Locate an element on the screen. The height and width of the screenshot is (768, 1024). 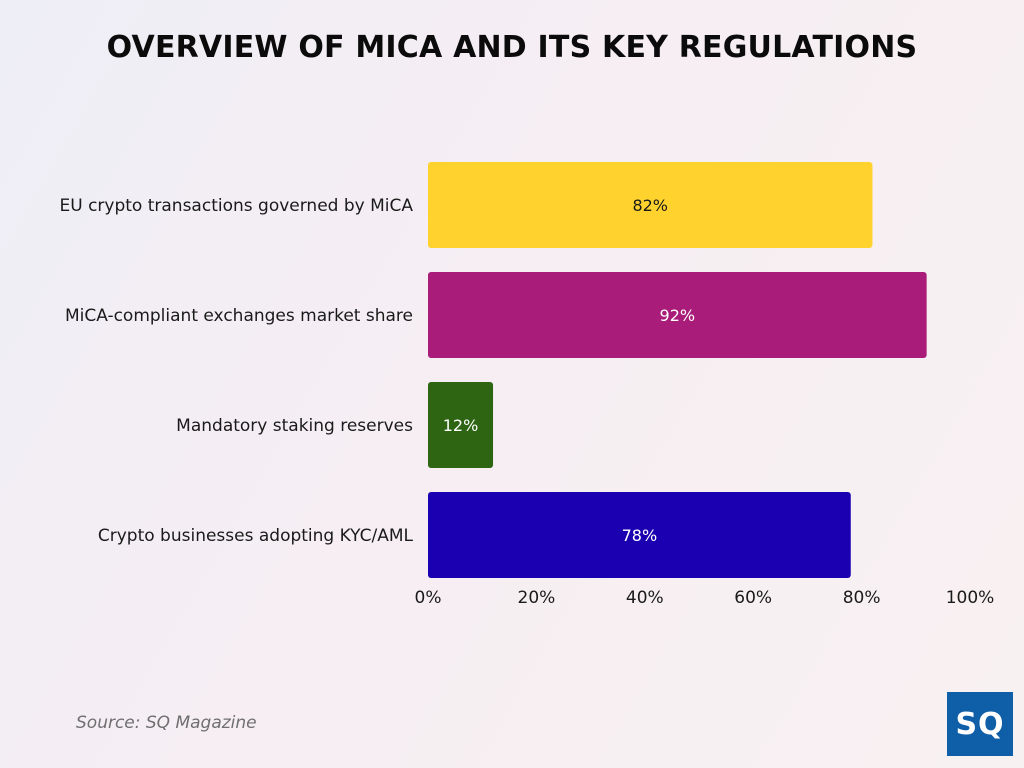
chart-title: OVERVIEW OF MICA AND ITS KEY REGULATIONS is located at coordinates (512, 47).